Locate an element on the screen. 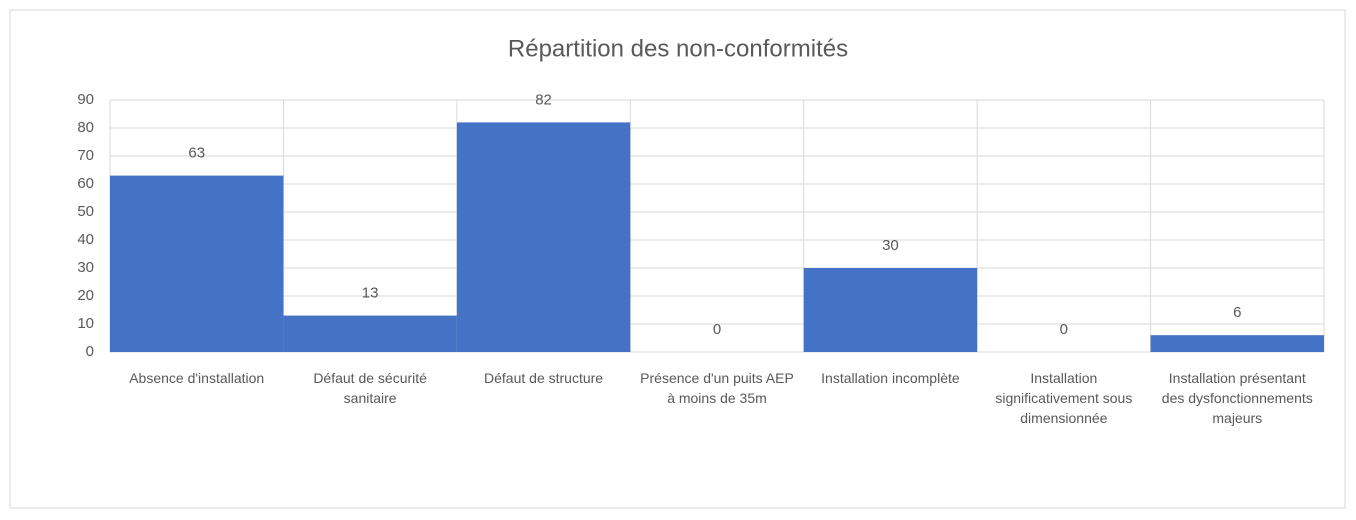 The image size is (1356, 520). y-tick-label: 50 is located at coordinates (85, 211).